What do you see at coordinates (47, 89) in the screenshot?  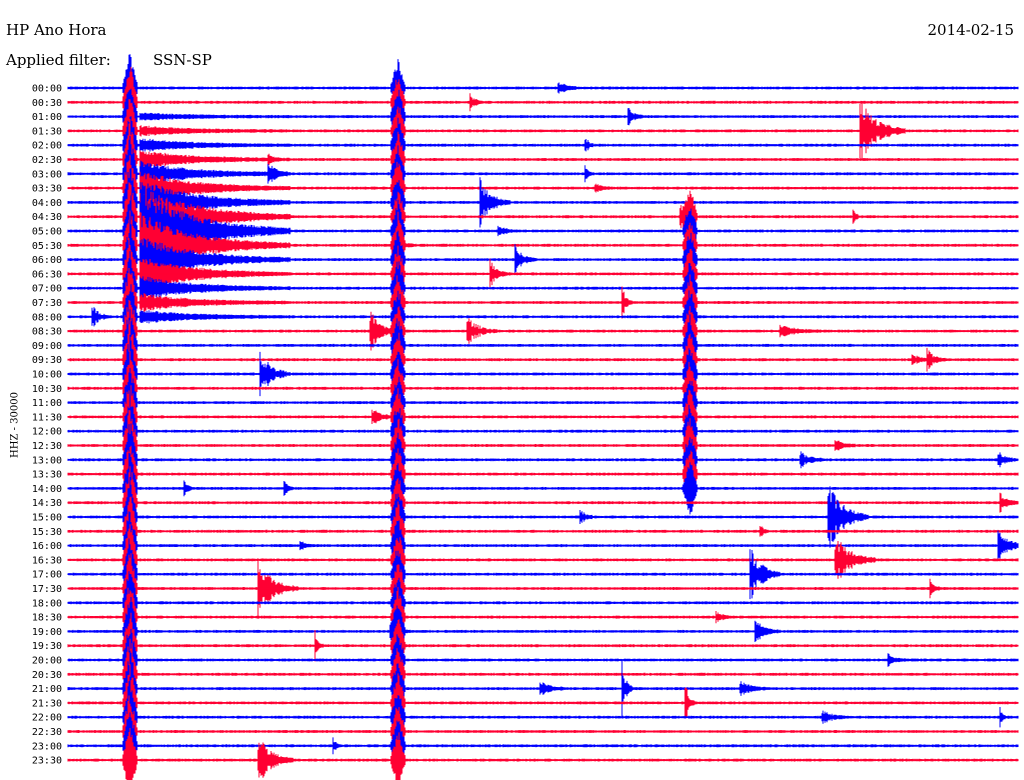 I see `tick-label: 00:00` at bounding box center [47, 89].